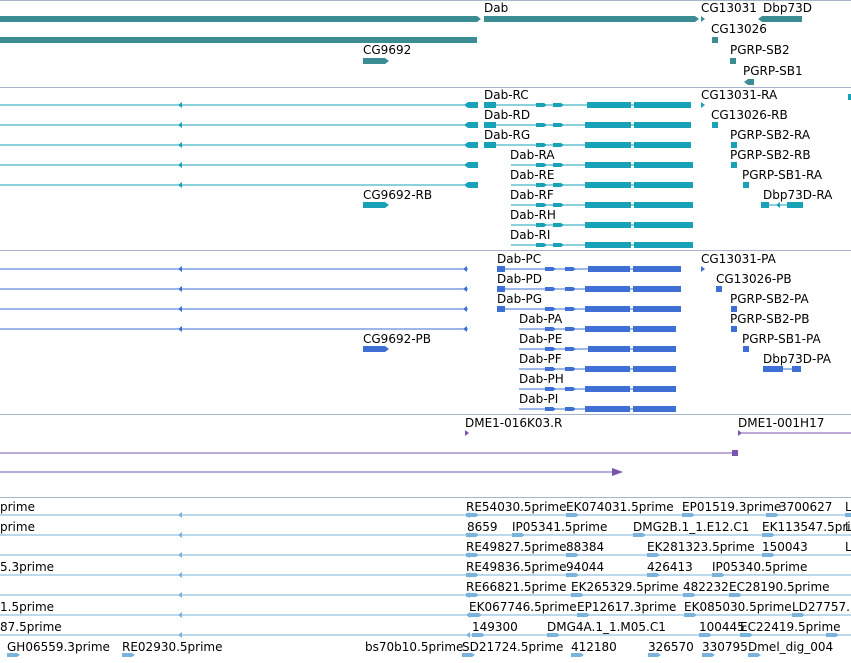  Describe the element at coordinates (482, 527) in the screenshot. I see `est-label: 8659` at that location.